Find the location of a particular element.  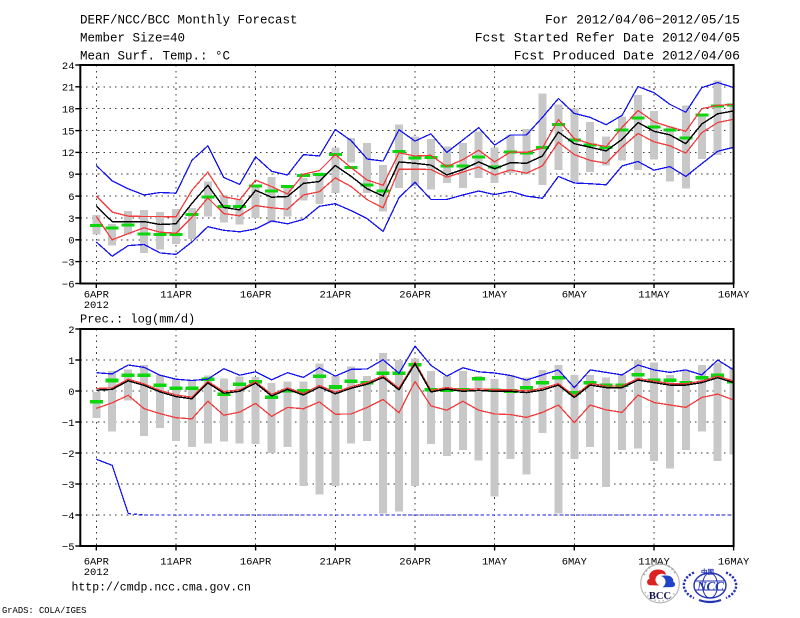

svg-text: 24 is located at coordinates (68, 67).